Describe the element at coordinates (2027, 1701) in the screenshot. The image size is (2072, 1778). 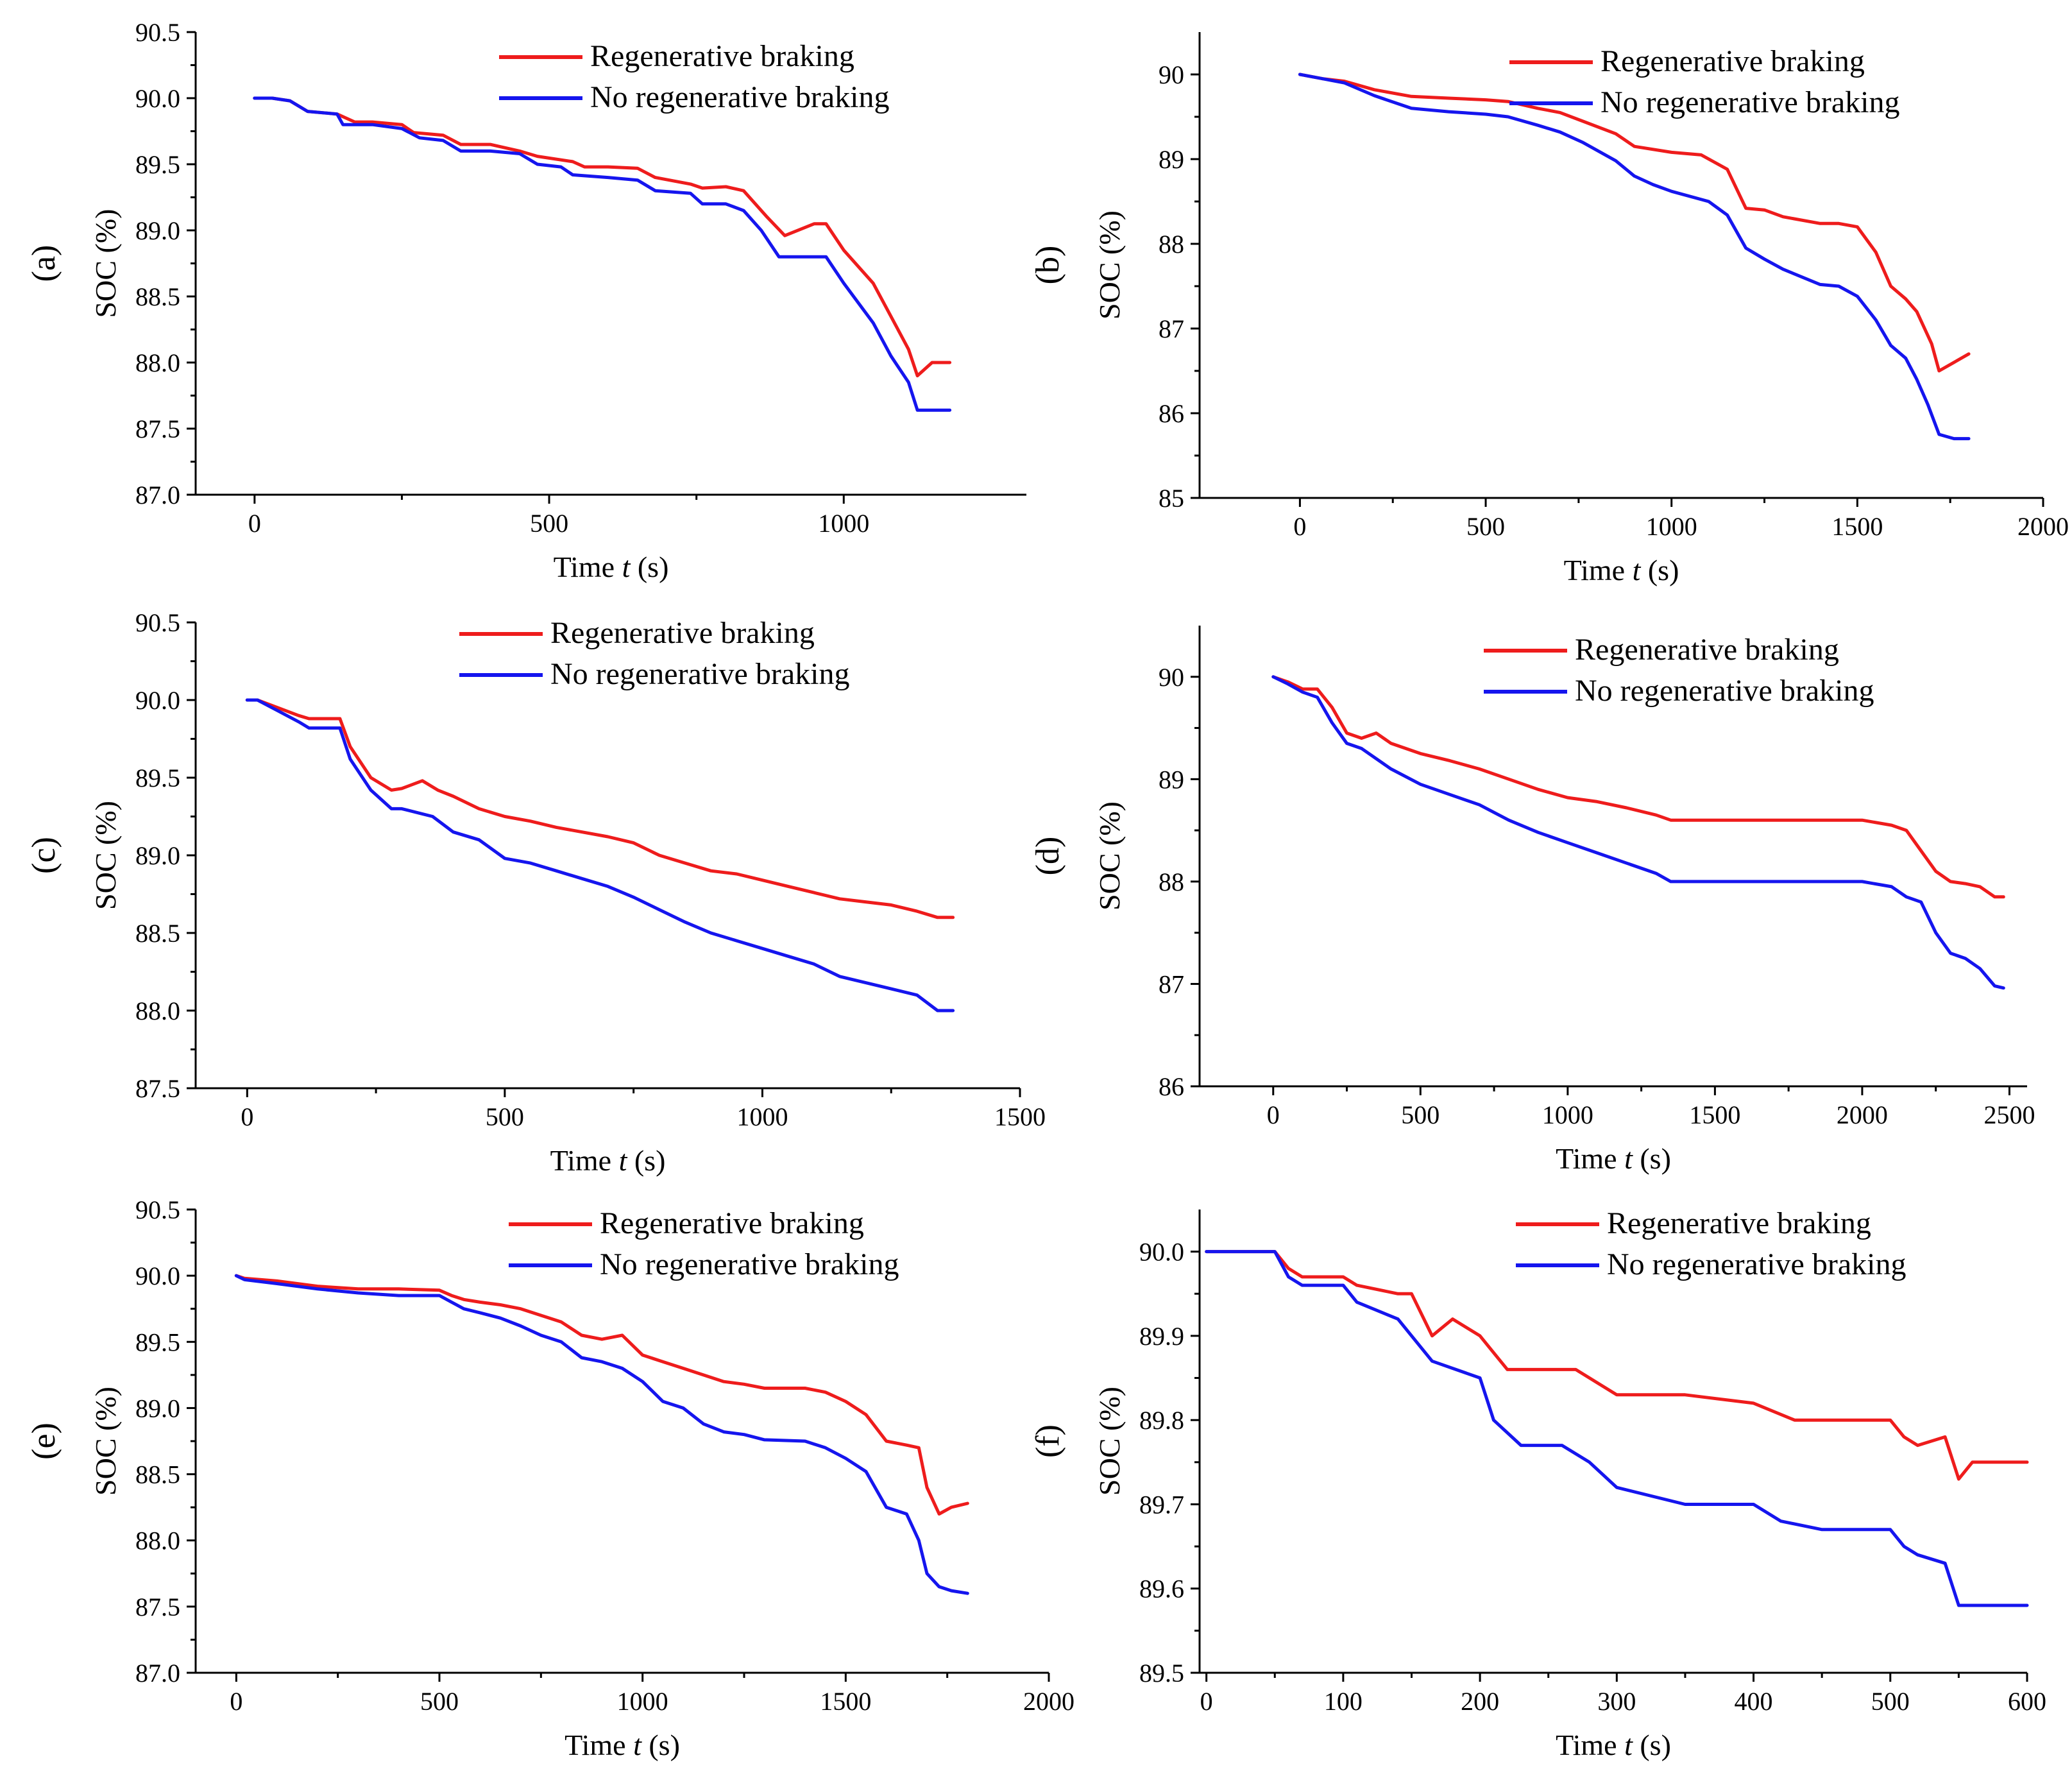
I see `x-tick-label: 600` at that location.